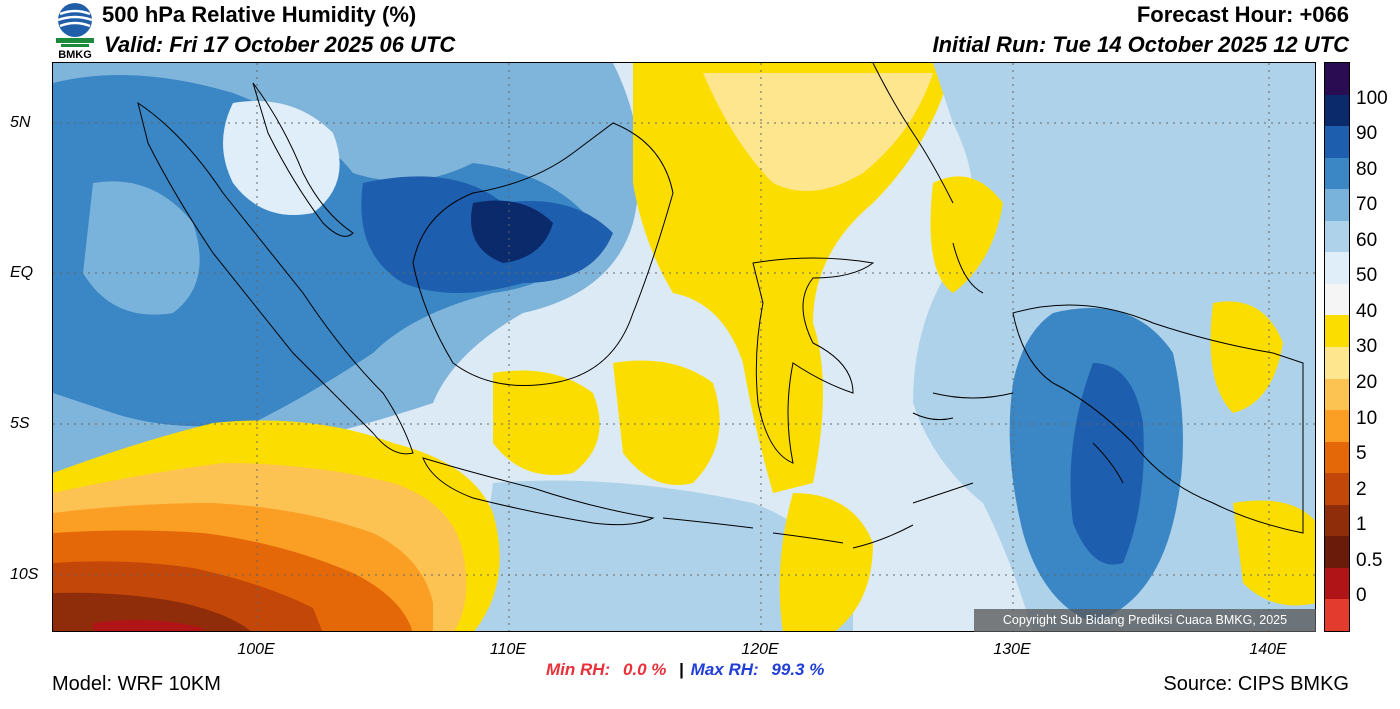  Describe the element at coordinates (1361, 524) in the screenshot. I see `colorbar-label: 1` at that location.